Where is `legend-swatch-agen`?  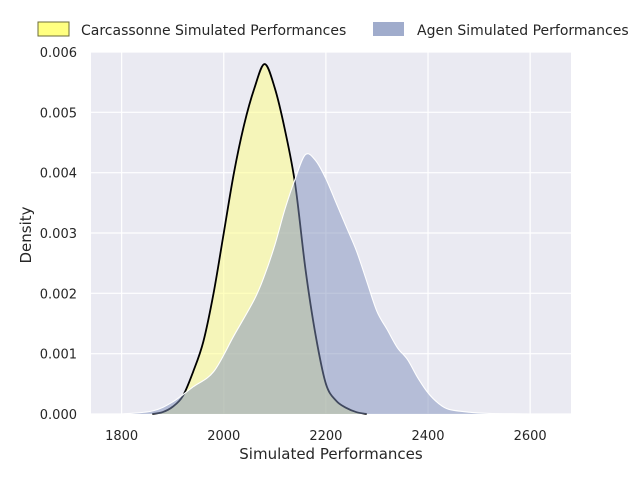
legend-swatch-agen is located at coordinates (388, 29).